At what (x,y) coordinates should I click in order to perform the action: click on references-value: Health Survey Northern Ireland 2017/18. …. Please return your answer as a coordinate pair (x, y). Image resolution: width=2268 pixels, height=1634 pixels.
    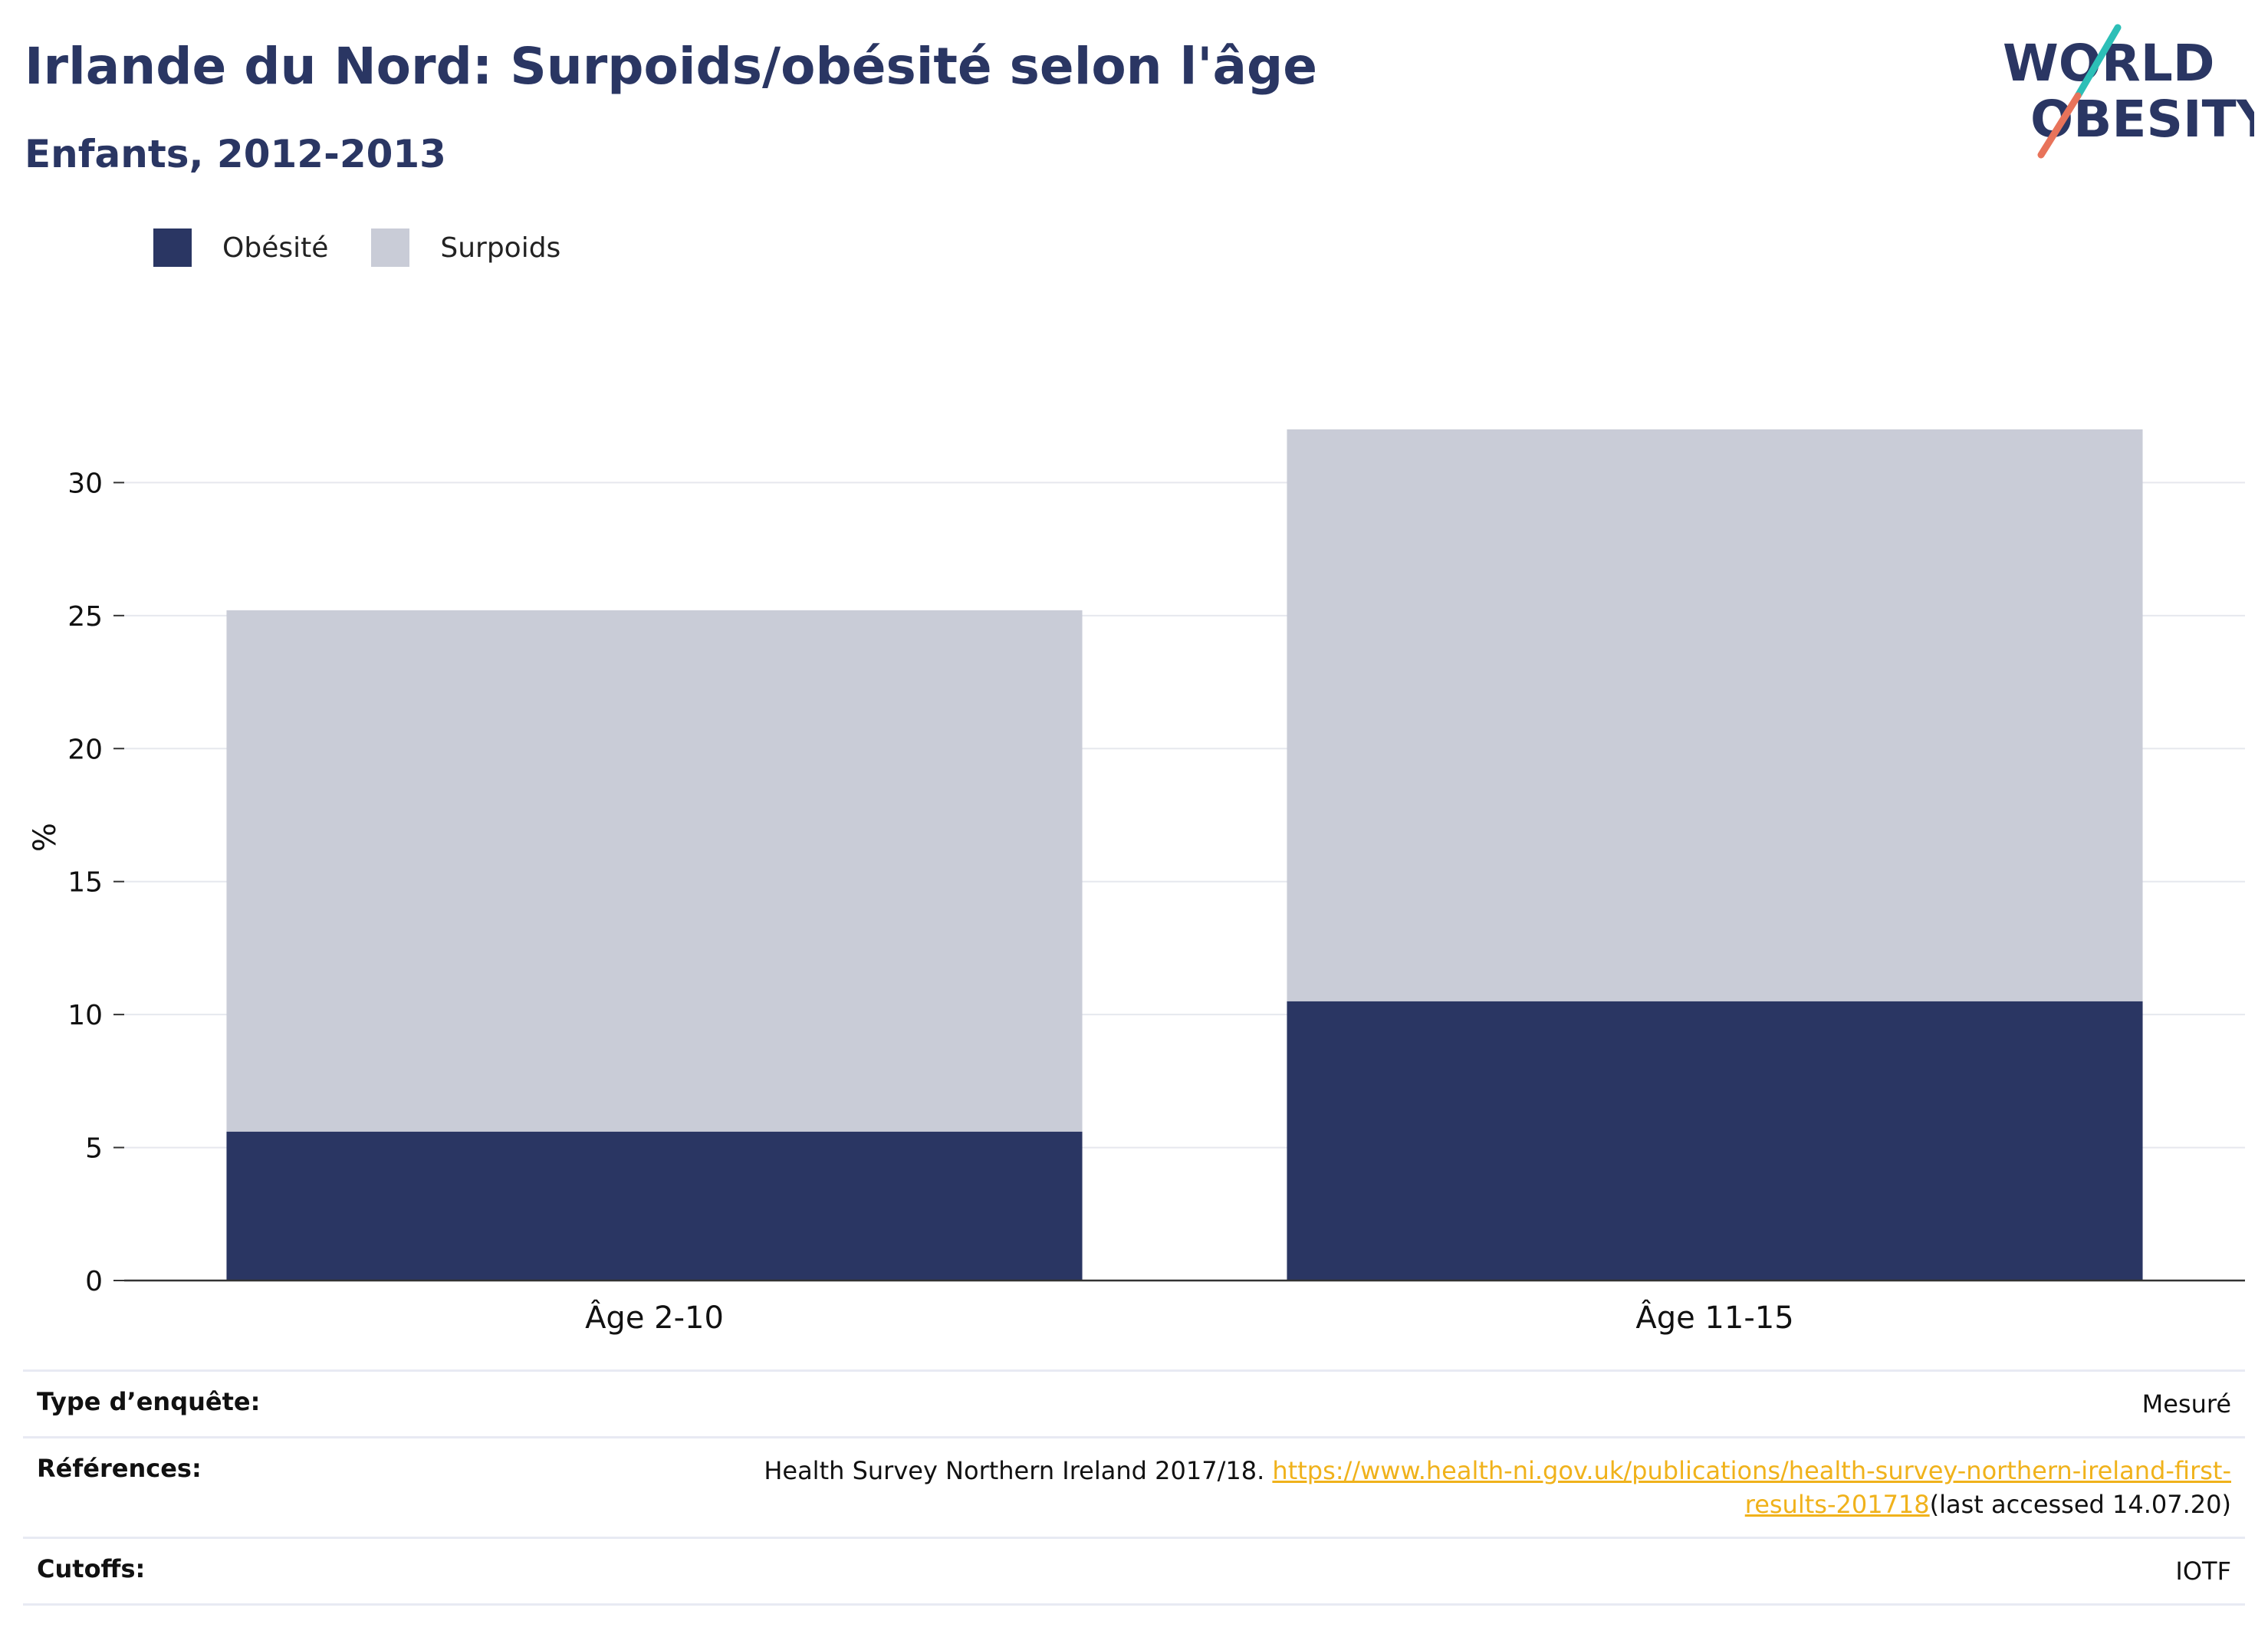
    Looking at the image, I should click on (1464, 1488).